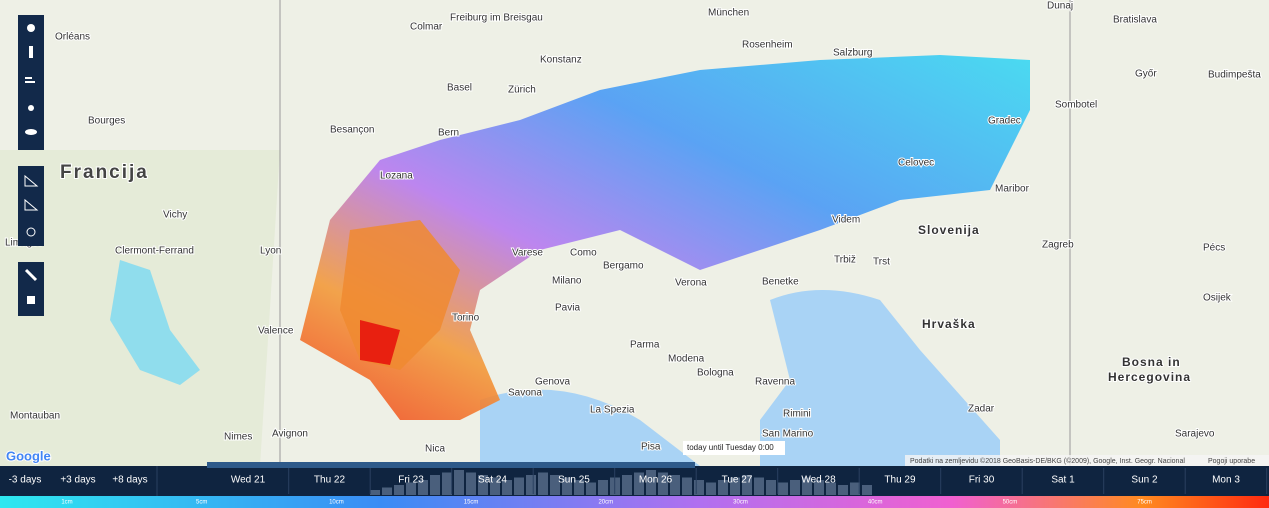 The width and height of the screenshot is (1269, 508). I want to click on day-label: Wed 28, so click(818, 480).